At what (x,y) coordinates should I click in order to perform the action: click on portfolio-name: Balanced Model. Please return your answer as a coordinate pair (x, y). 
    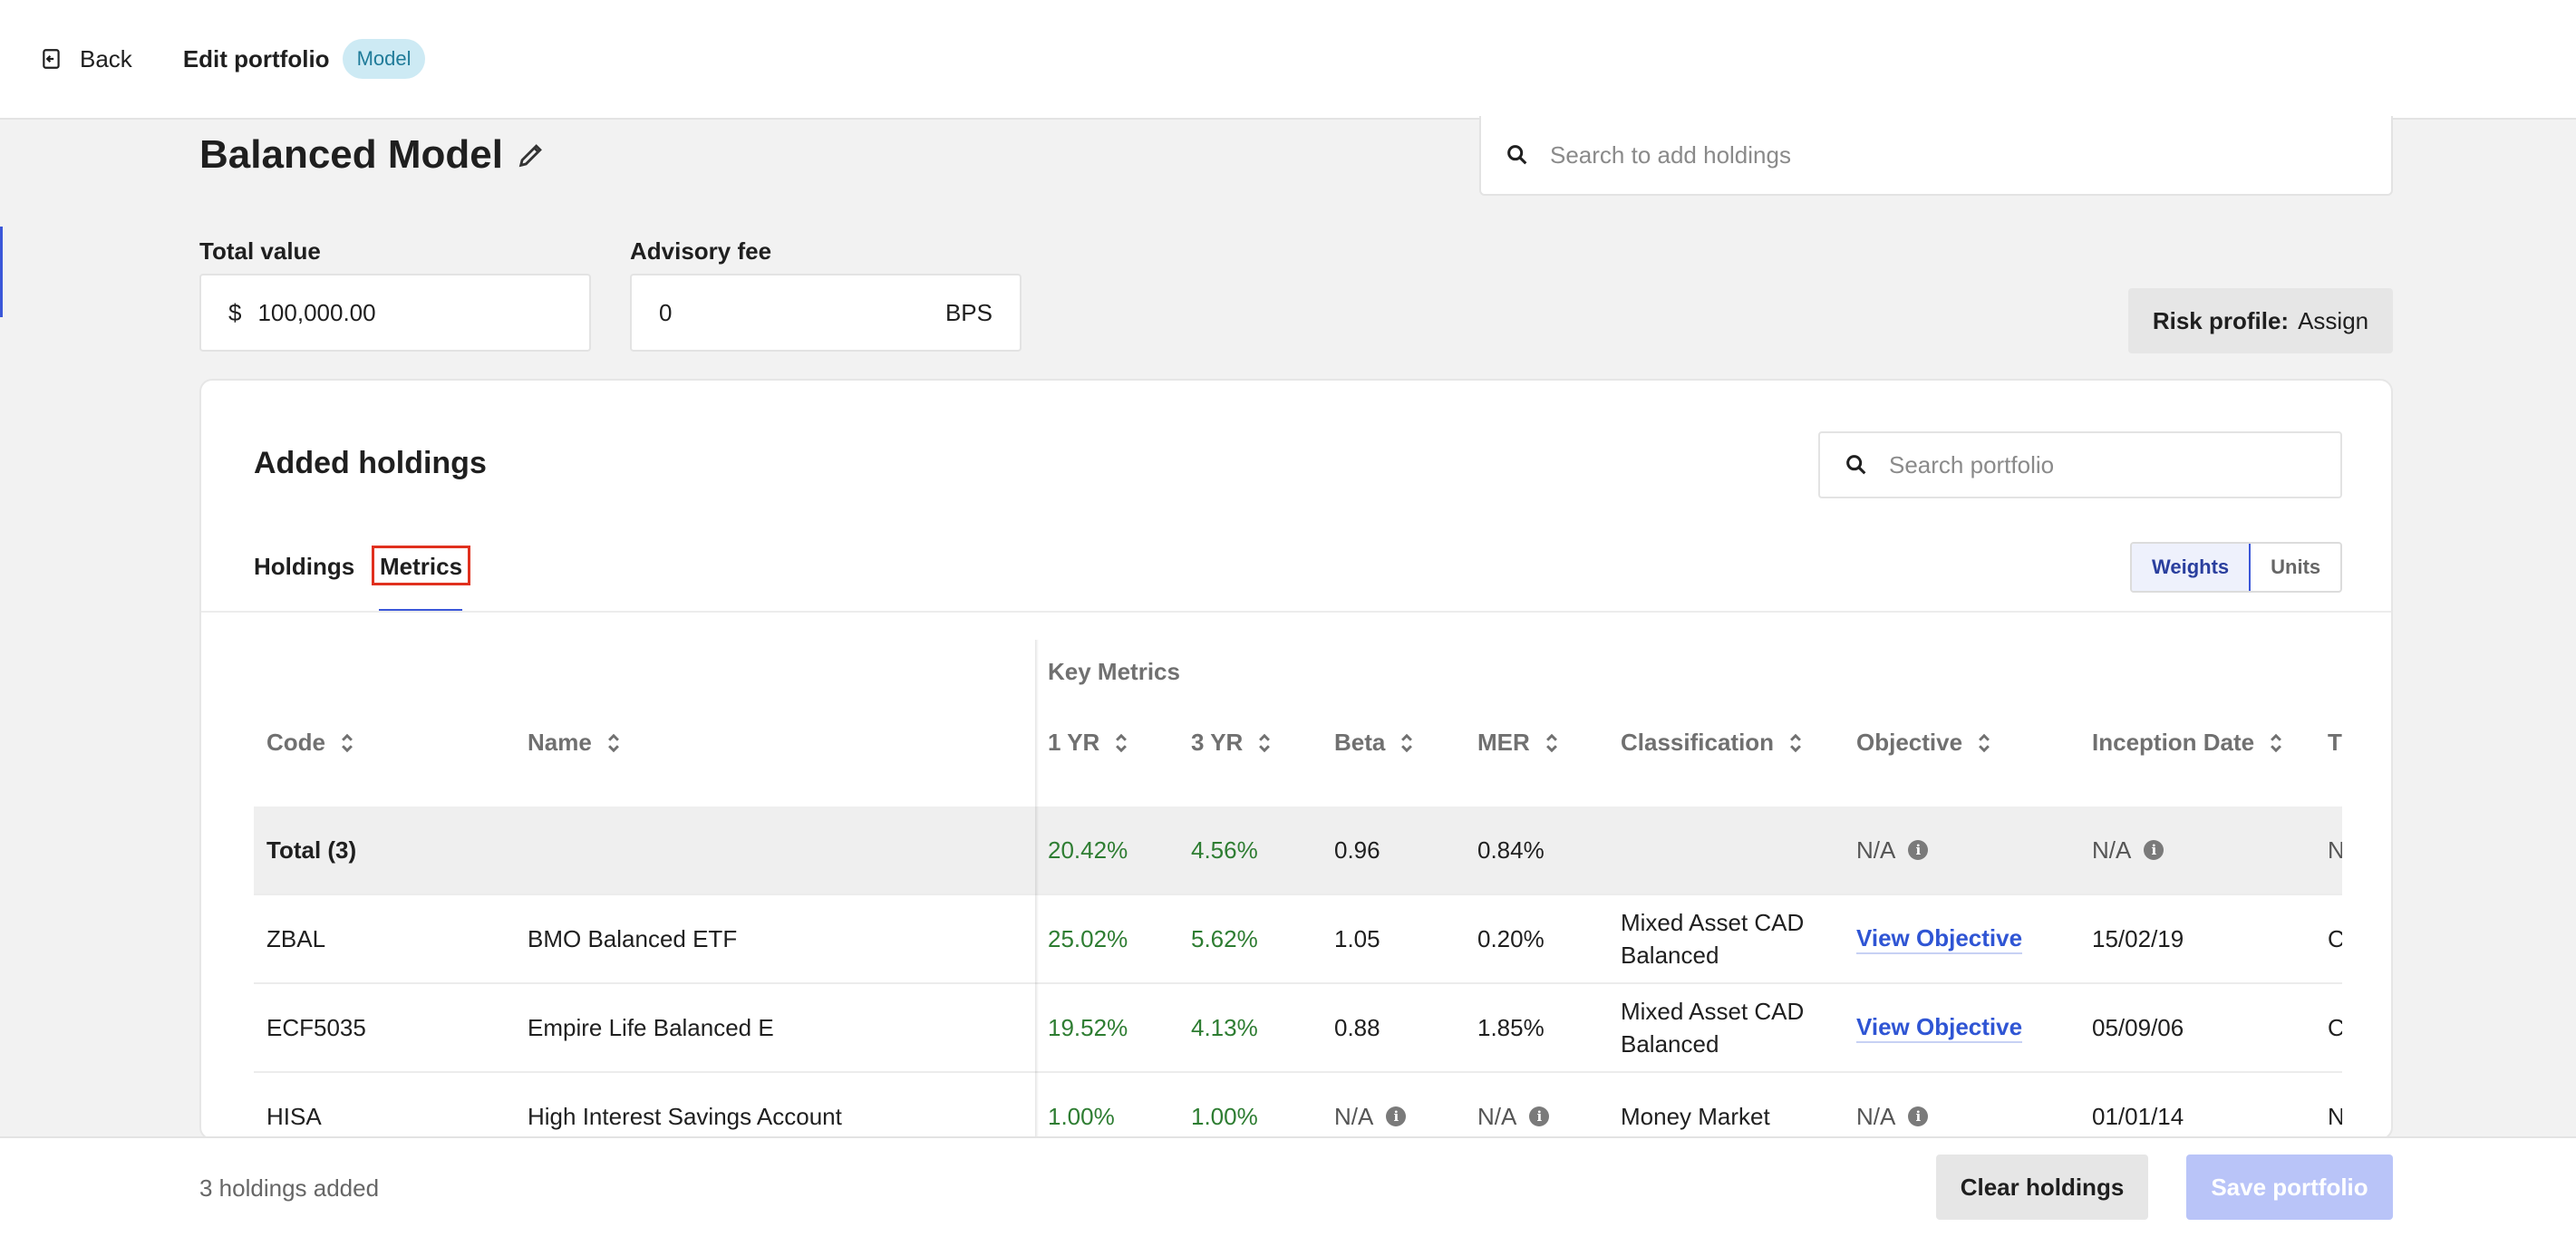
    Looking at the image, I should click on (351, 154).